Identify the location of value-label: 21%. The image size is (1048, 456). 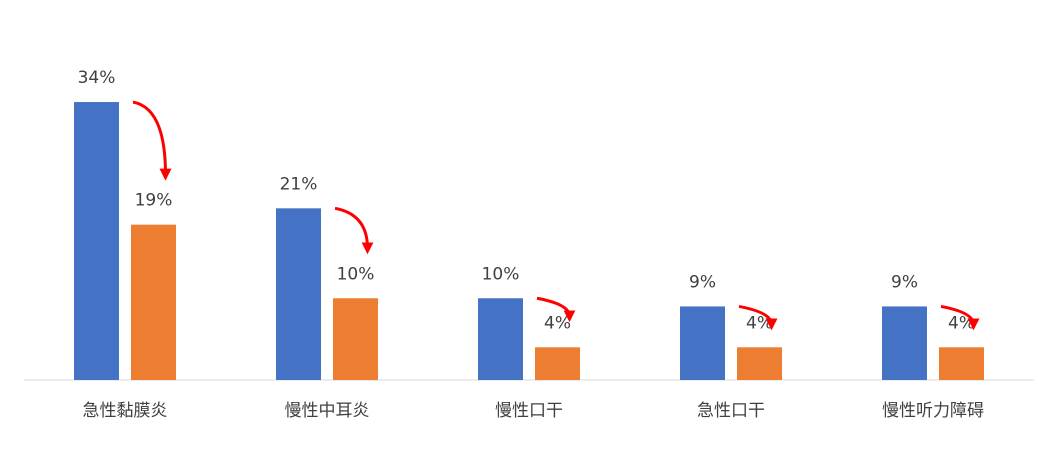
(299, 184).